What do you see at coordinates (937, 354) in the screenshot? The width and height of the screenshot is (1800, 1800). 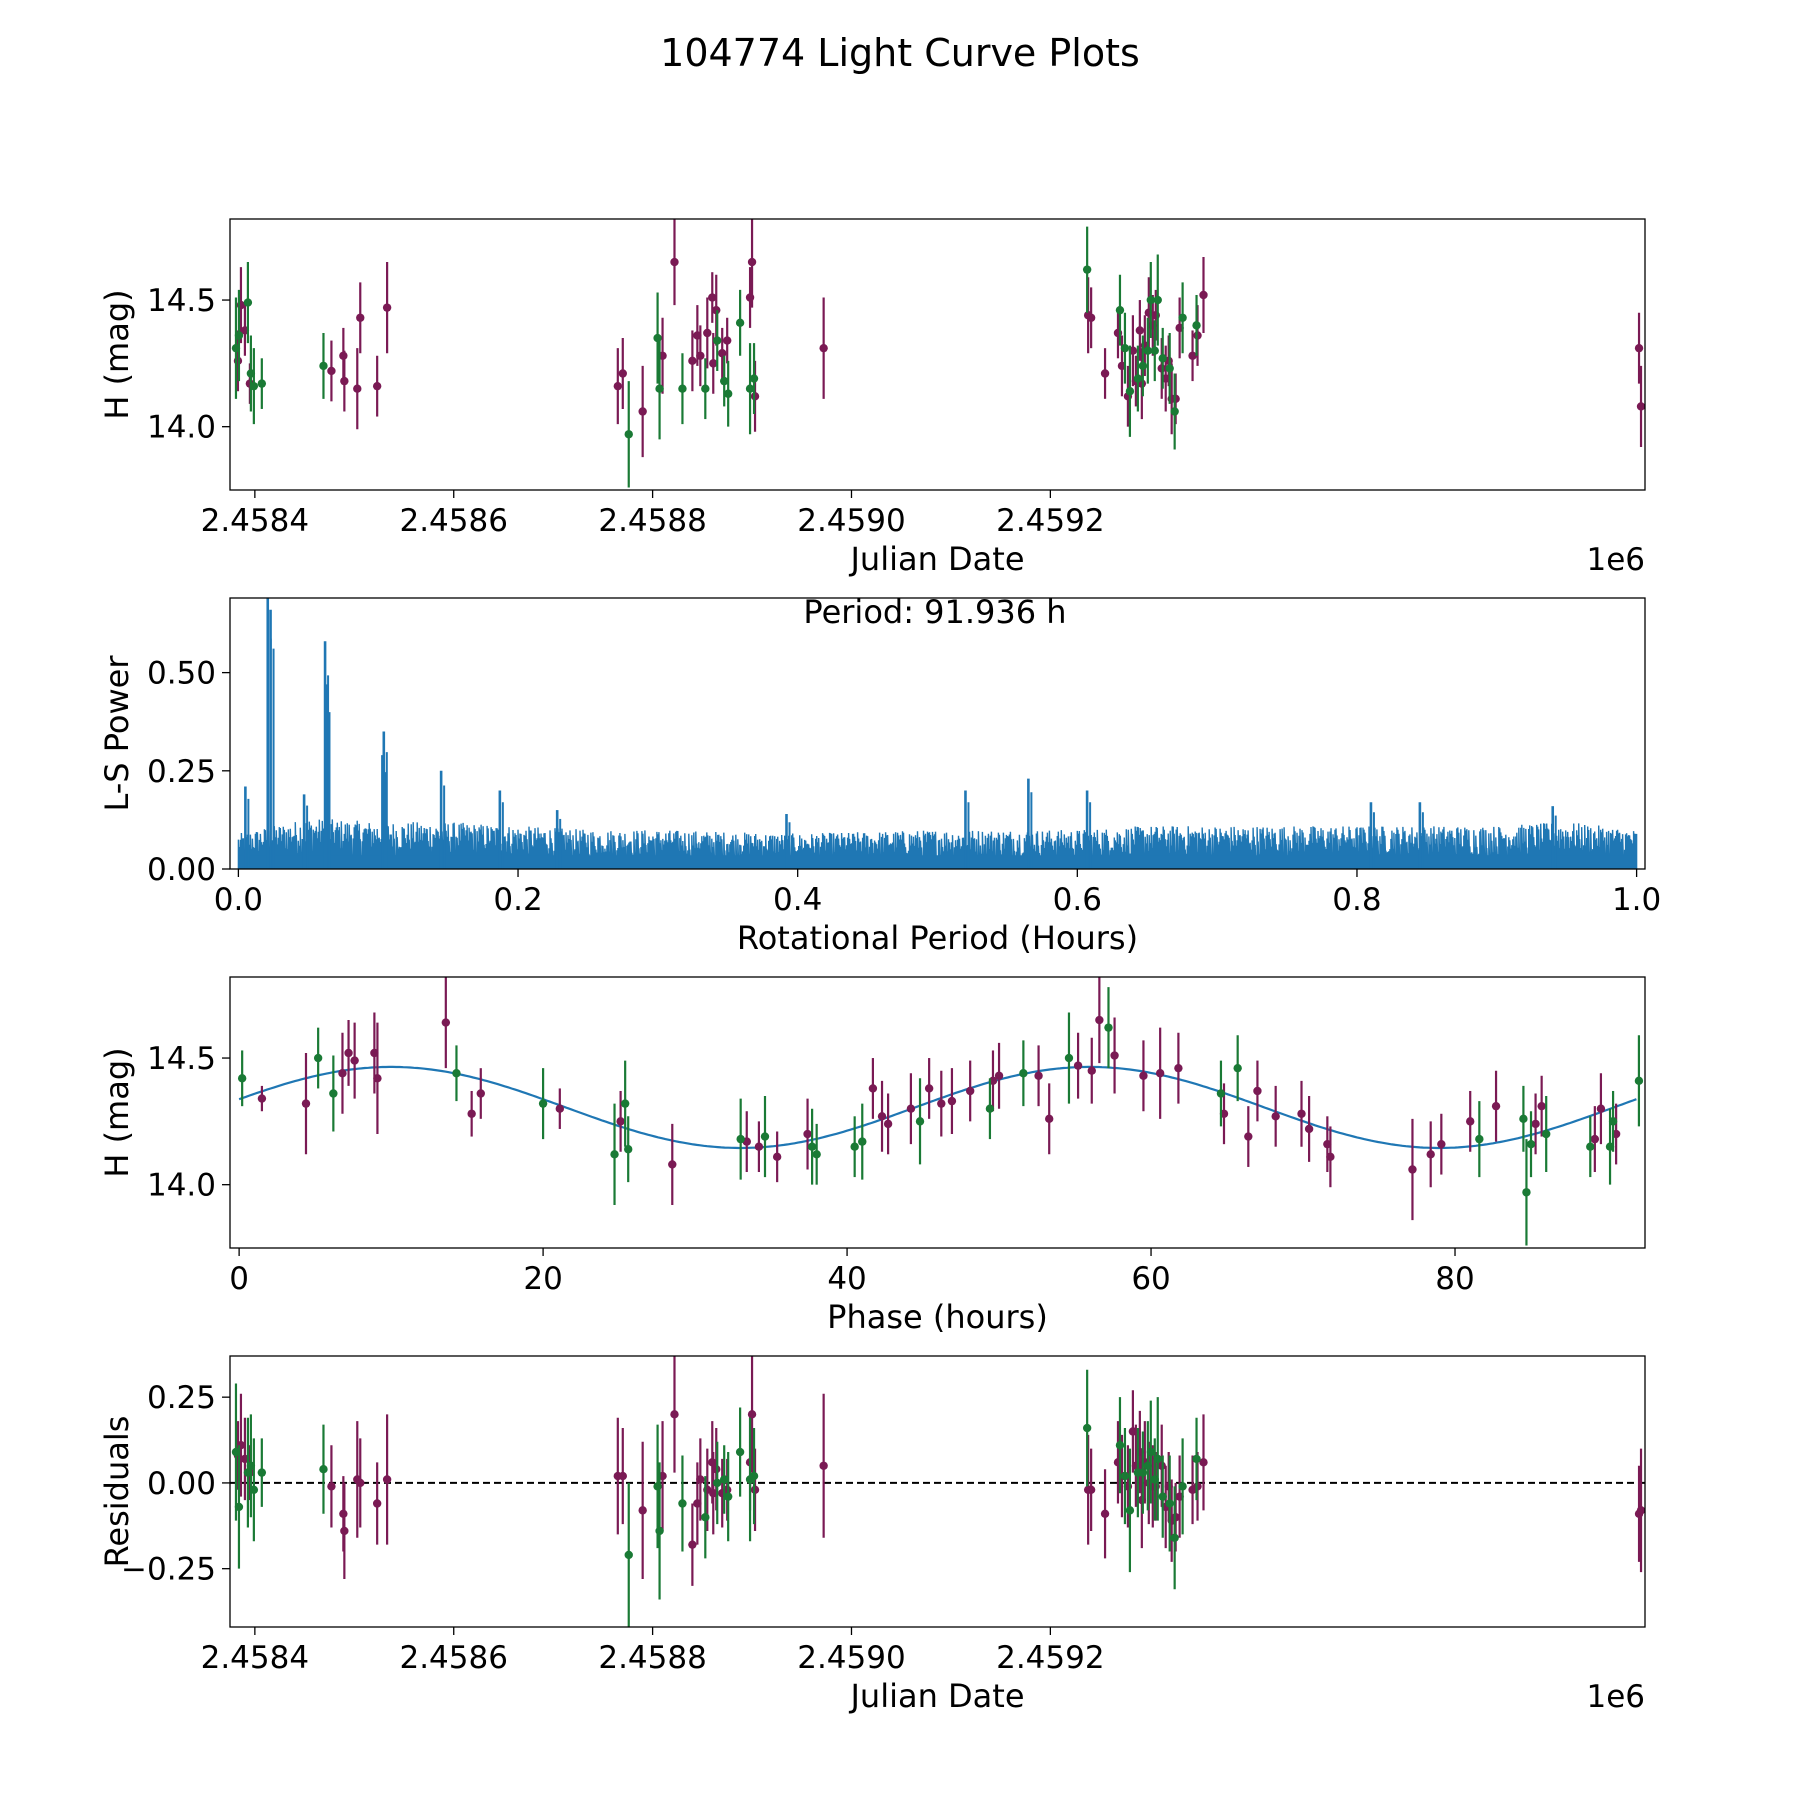 I see `lightcurve-axes-frame` at bounding box center [937, 354].